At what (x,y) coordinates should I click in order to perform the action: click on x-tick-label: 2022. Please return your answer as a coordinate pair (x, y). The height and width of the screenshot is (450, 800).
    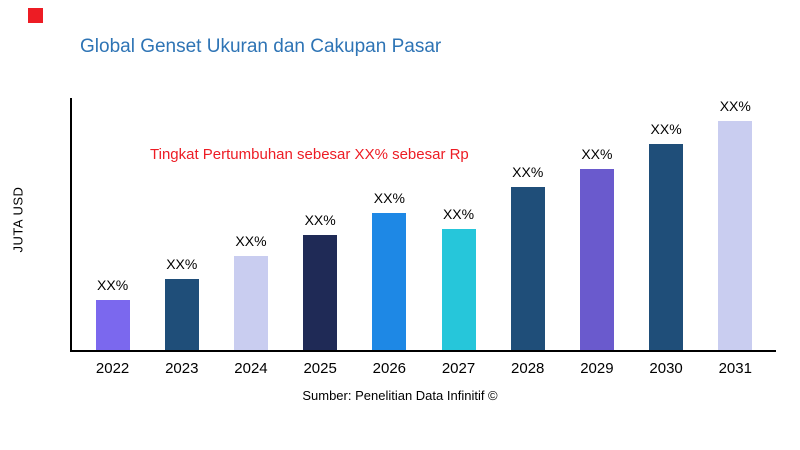
    Looking at the image, I should click on (112, 368).